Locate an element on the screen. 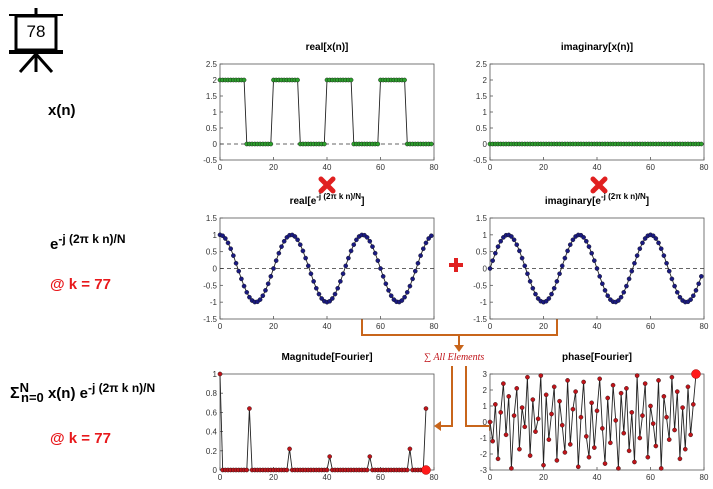  y-tick-label: 0.5 is located at coordinates (212, 128).